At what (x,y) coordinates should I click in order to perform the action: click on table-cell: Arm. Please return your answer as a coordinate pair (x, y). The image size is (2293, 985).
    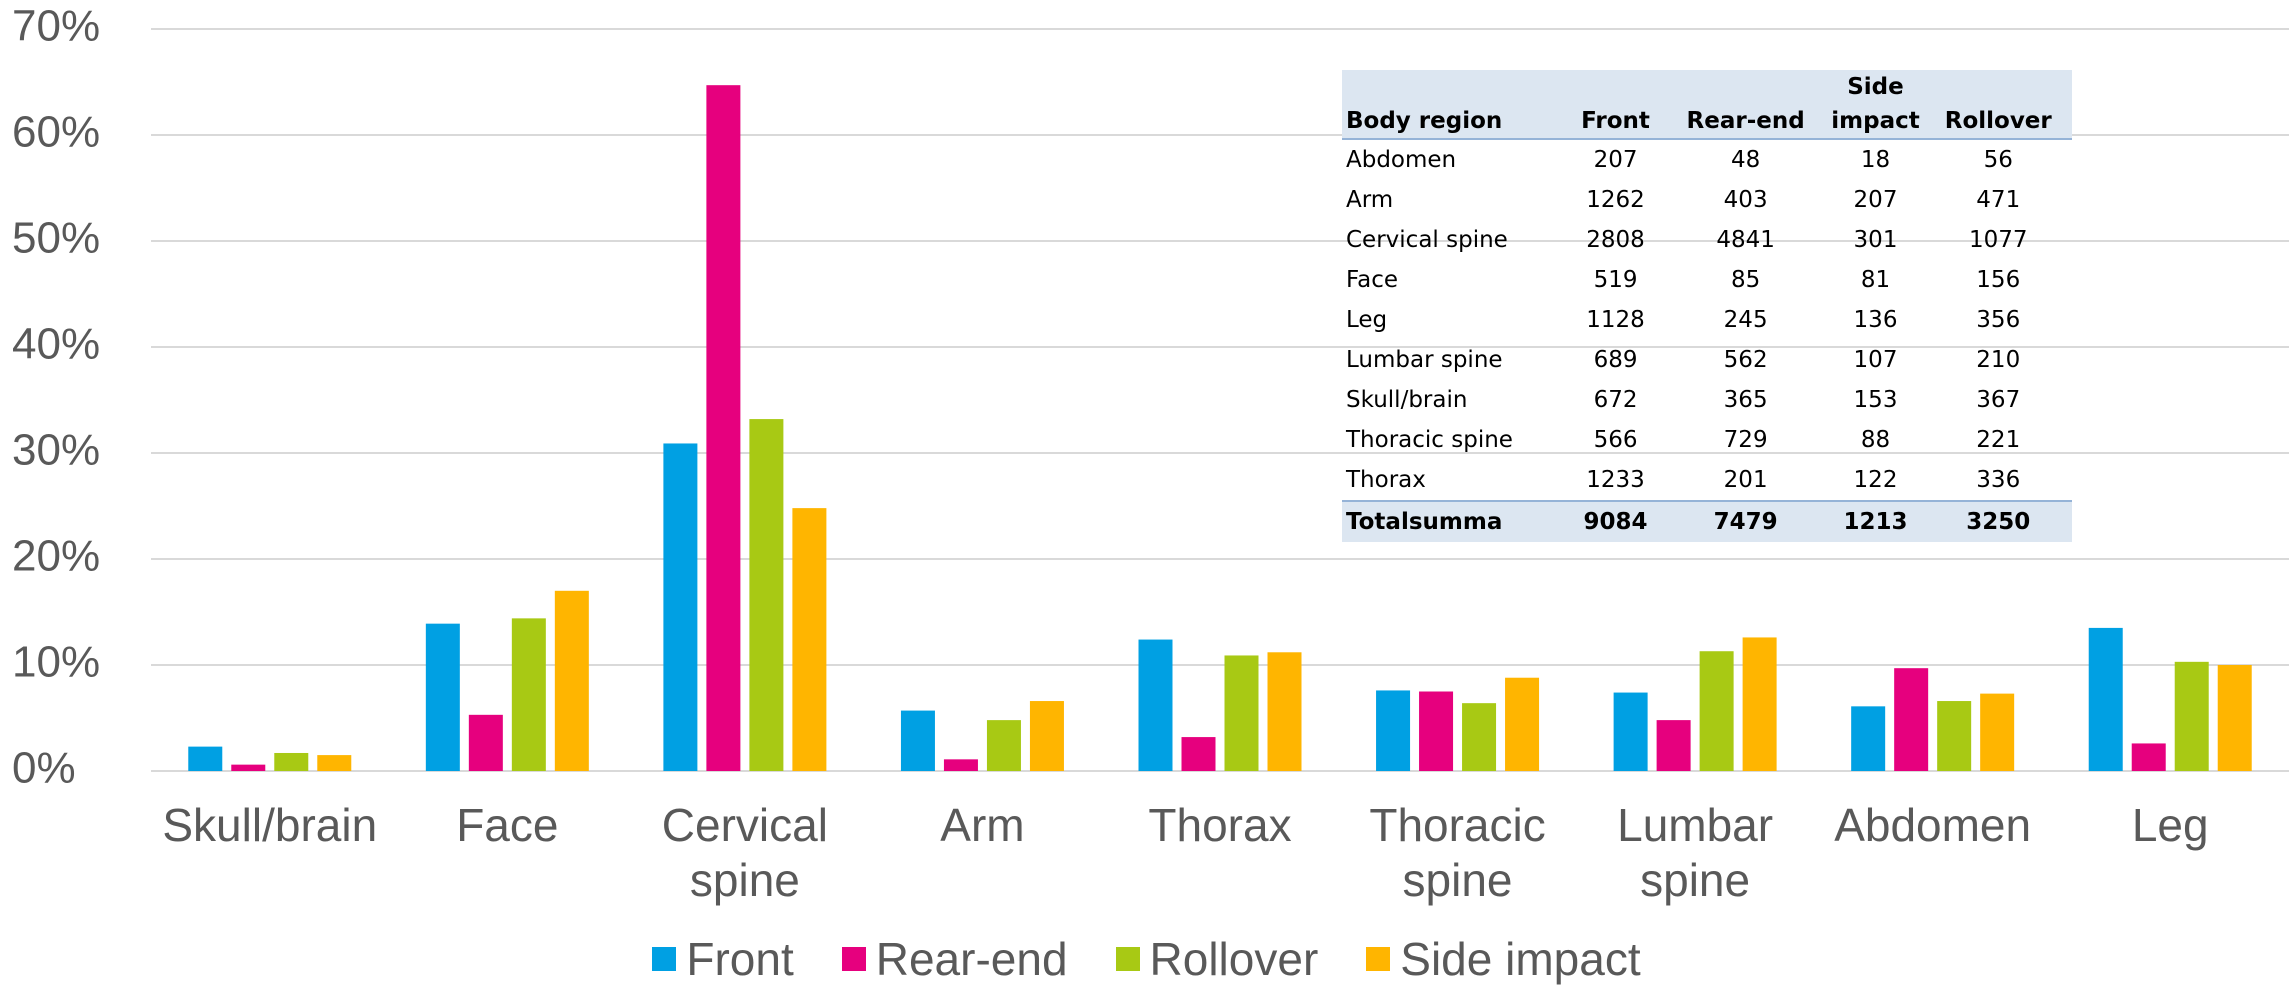
    Looking at the image, I should click on (1370, 200).